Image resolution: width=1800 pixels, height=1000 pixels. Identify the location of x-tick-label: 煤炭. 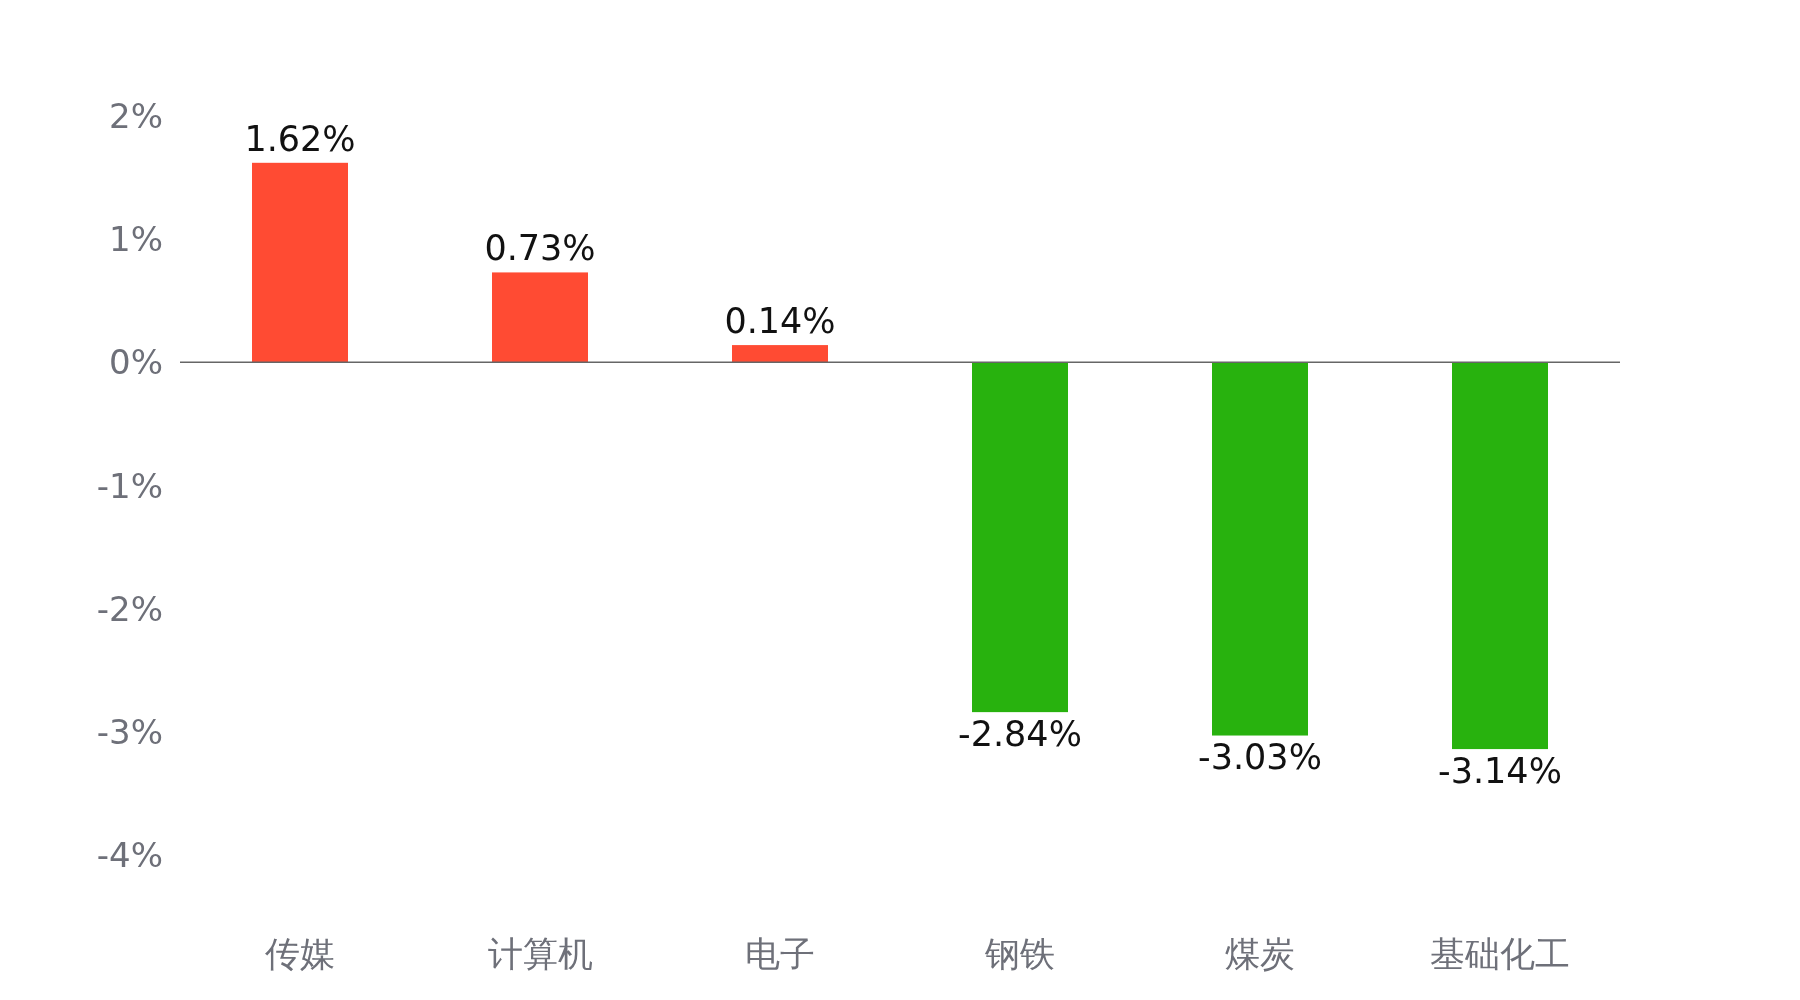
(1260, 954).